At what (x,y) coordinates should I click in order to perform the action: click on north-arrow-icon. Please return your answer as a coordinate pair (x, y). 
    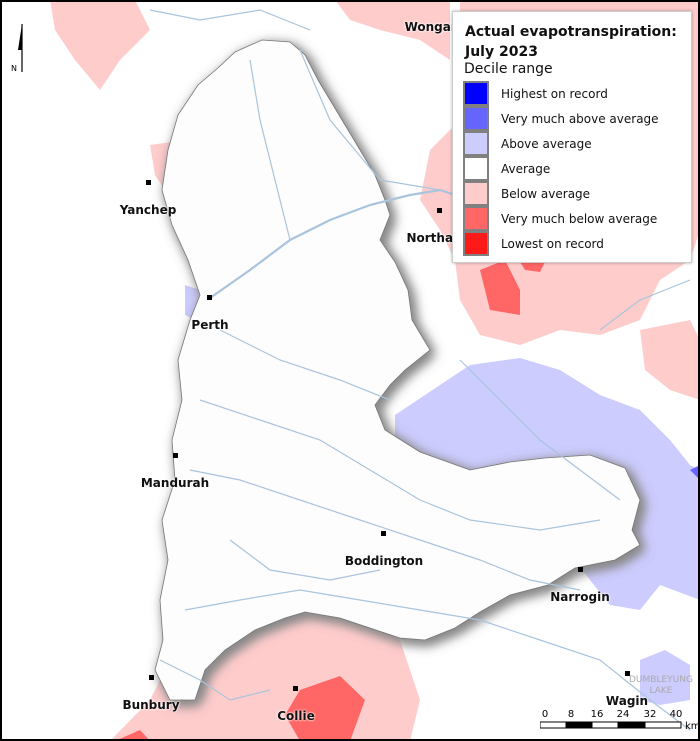
    Looking at the image, I should click on (20, 48).